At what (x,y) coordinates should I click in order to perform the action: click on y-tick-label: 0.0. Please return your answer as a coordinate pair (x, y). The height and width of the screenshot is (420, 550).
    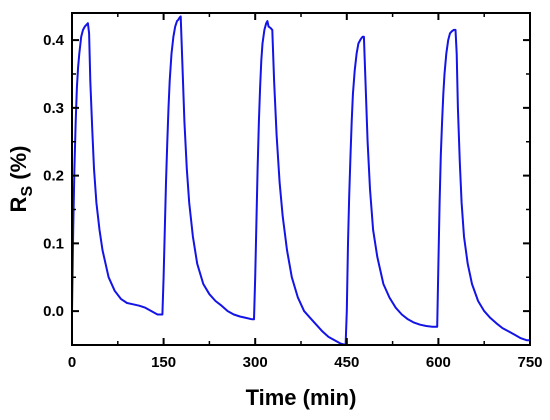
    Looking at the image, I should click on (53, 311).